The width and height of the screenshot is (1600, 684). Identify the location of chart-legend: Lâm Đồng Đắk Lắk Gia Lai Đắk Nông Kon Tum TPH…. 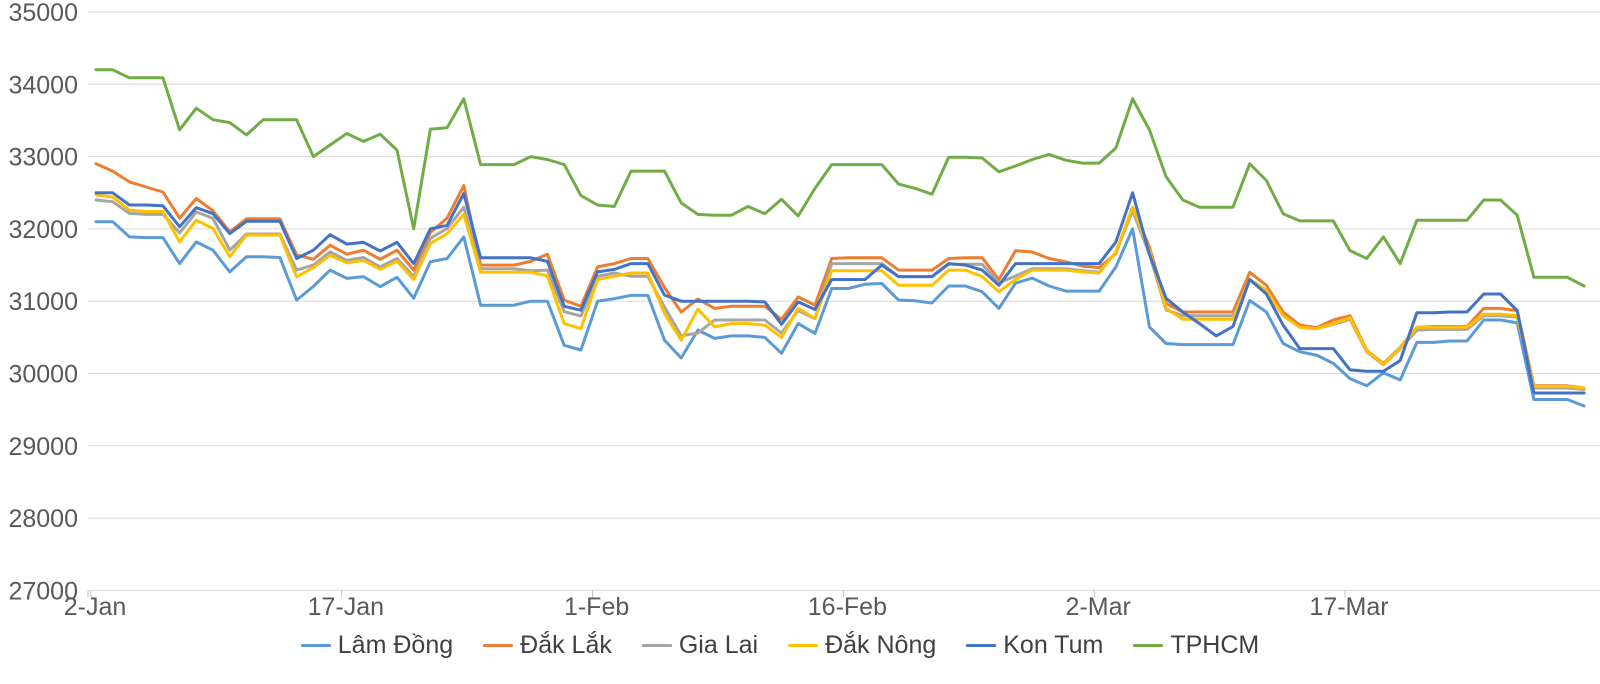
(780, 645).